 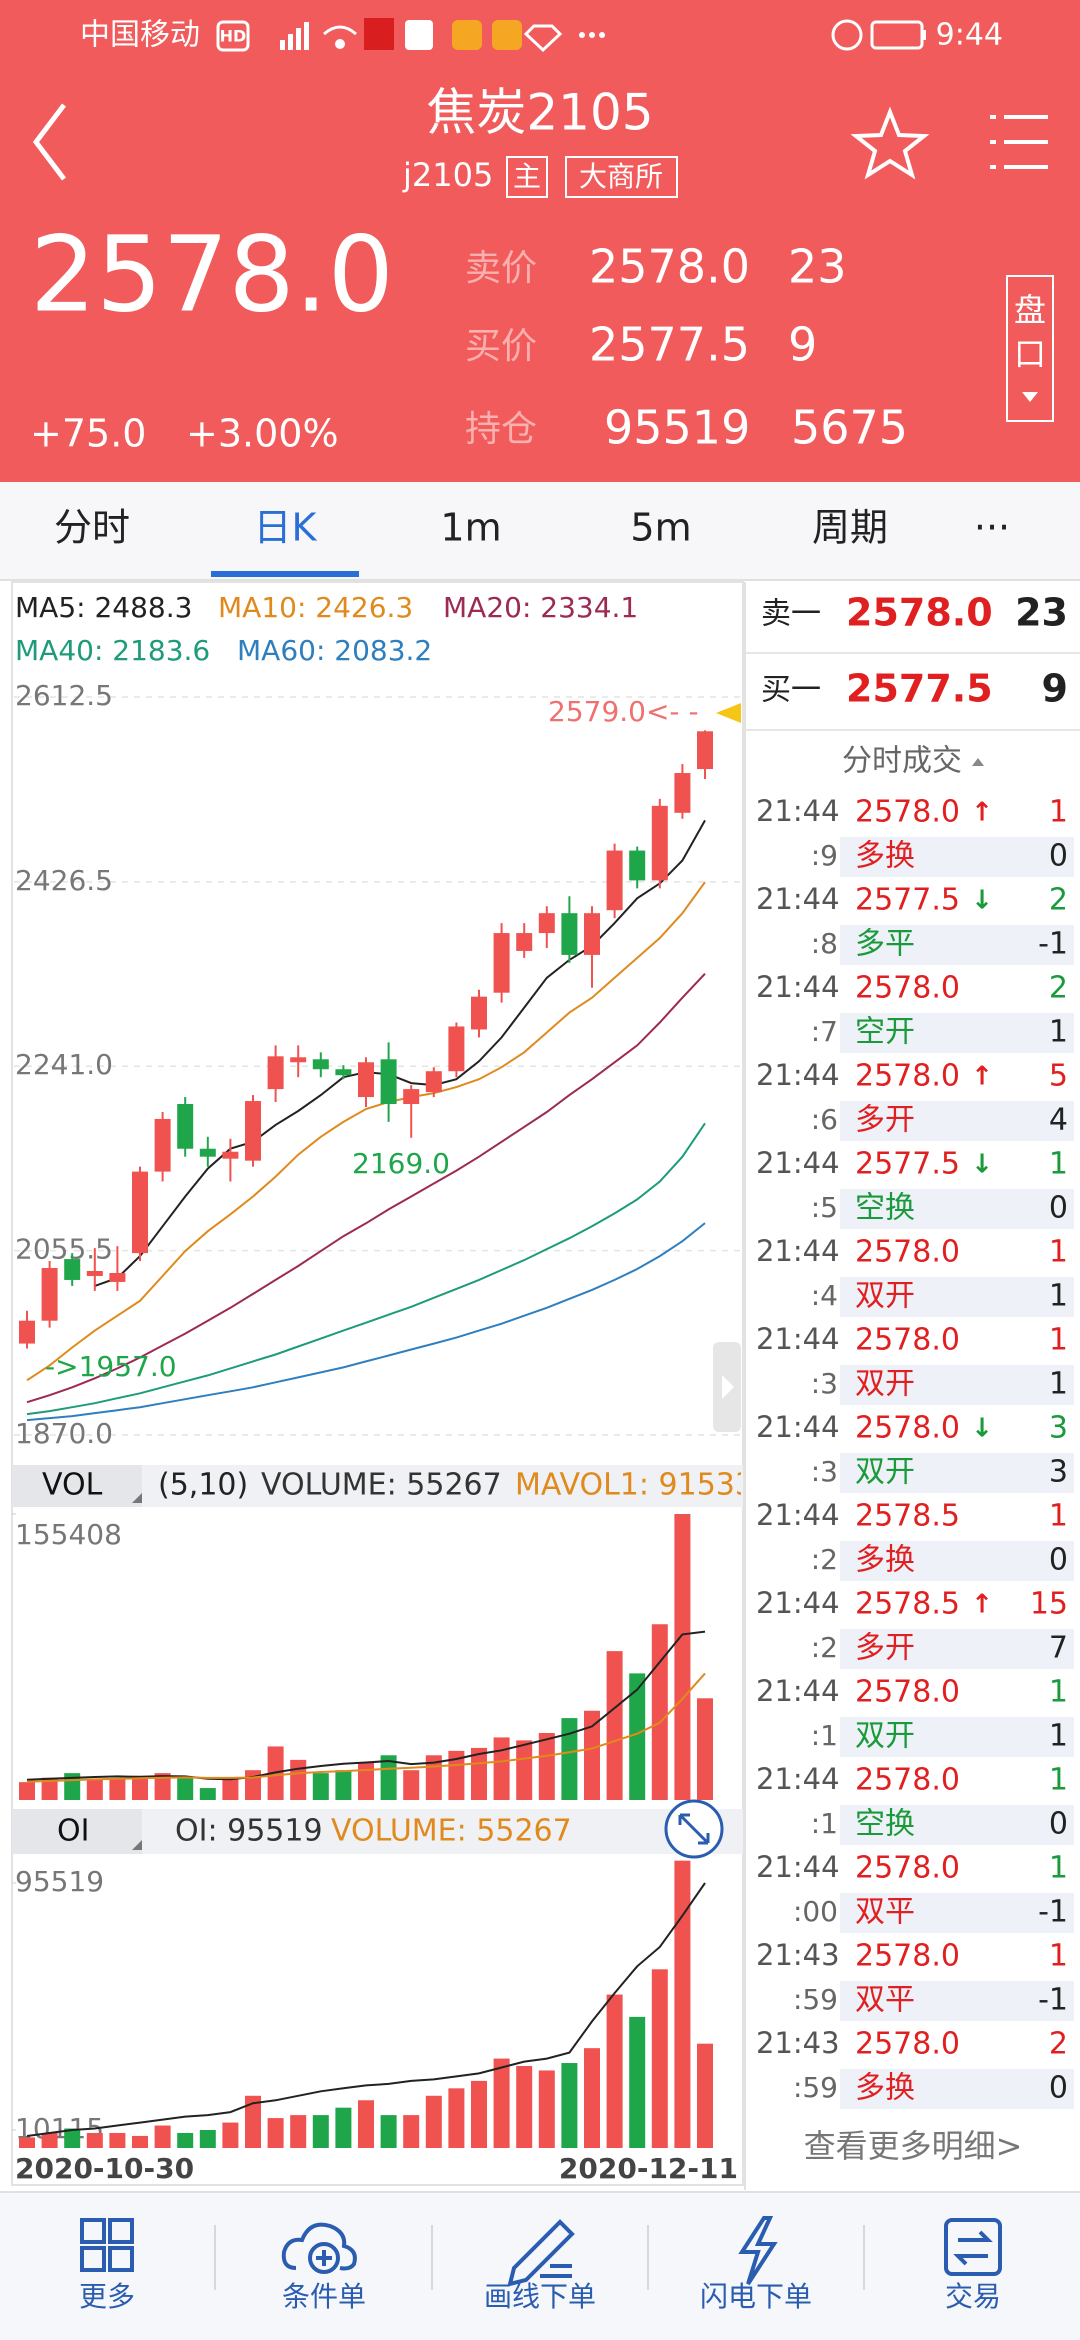 What do you see at coordinates (540, 2296) in the screenshot?
I see `nav-label: 画线下单` at bounding box center [540, 2296].